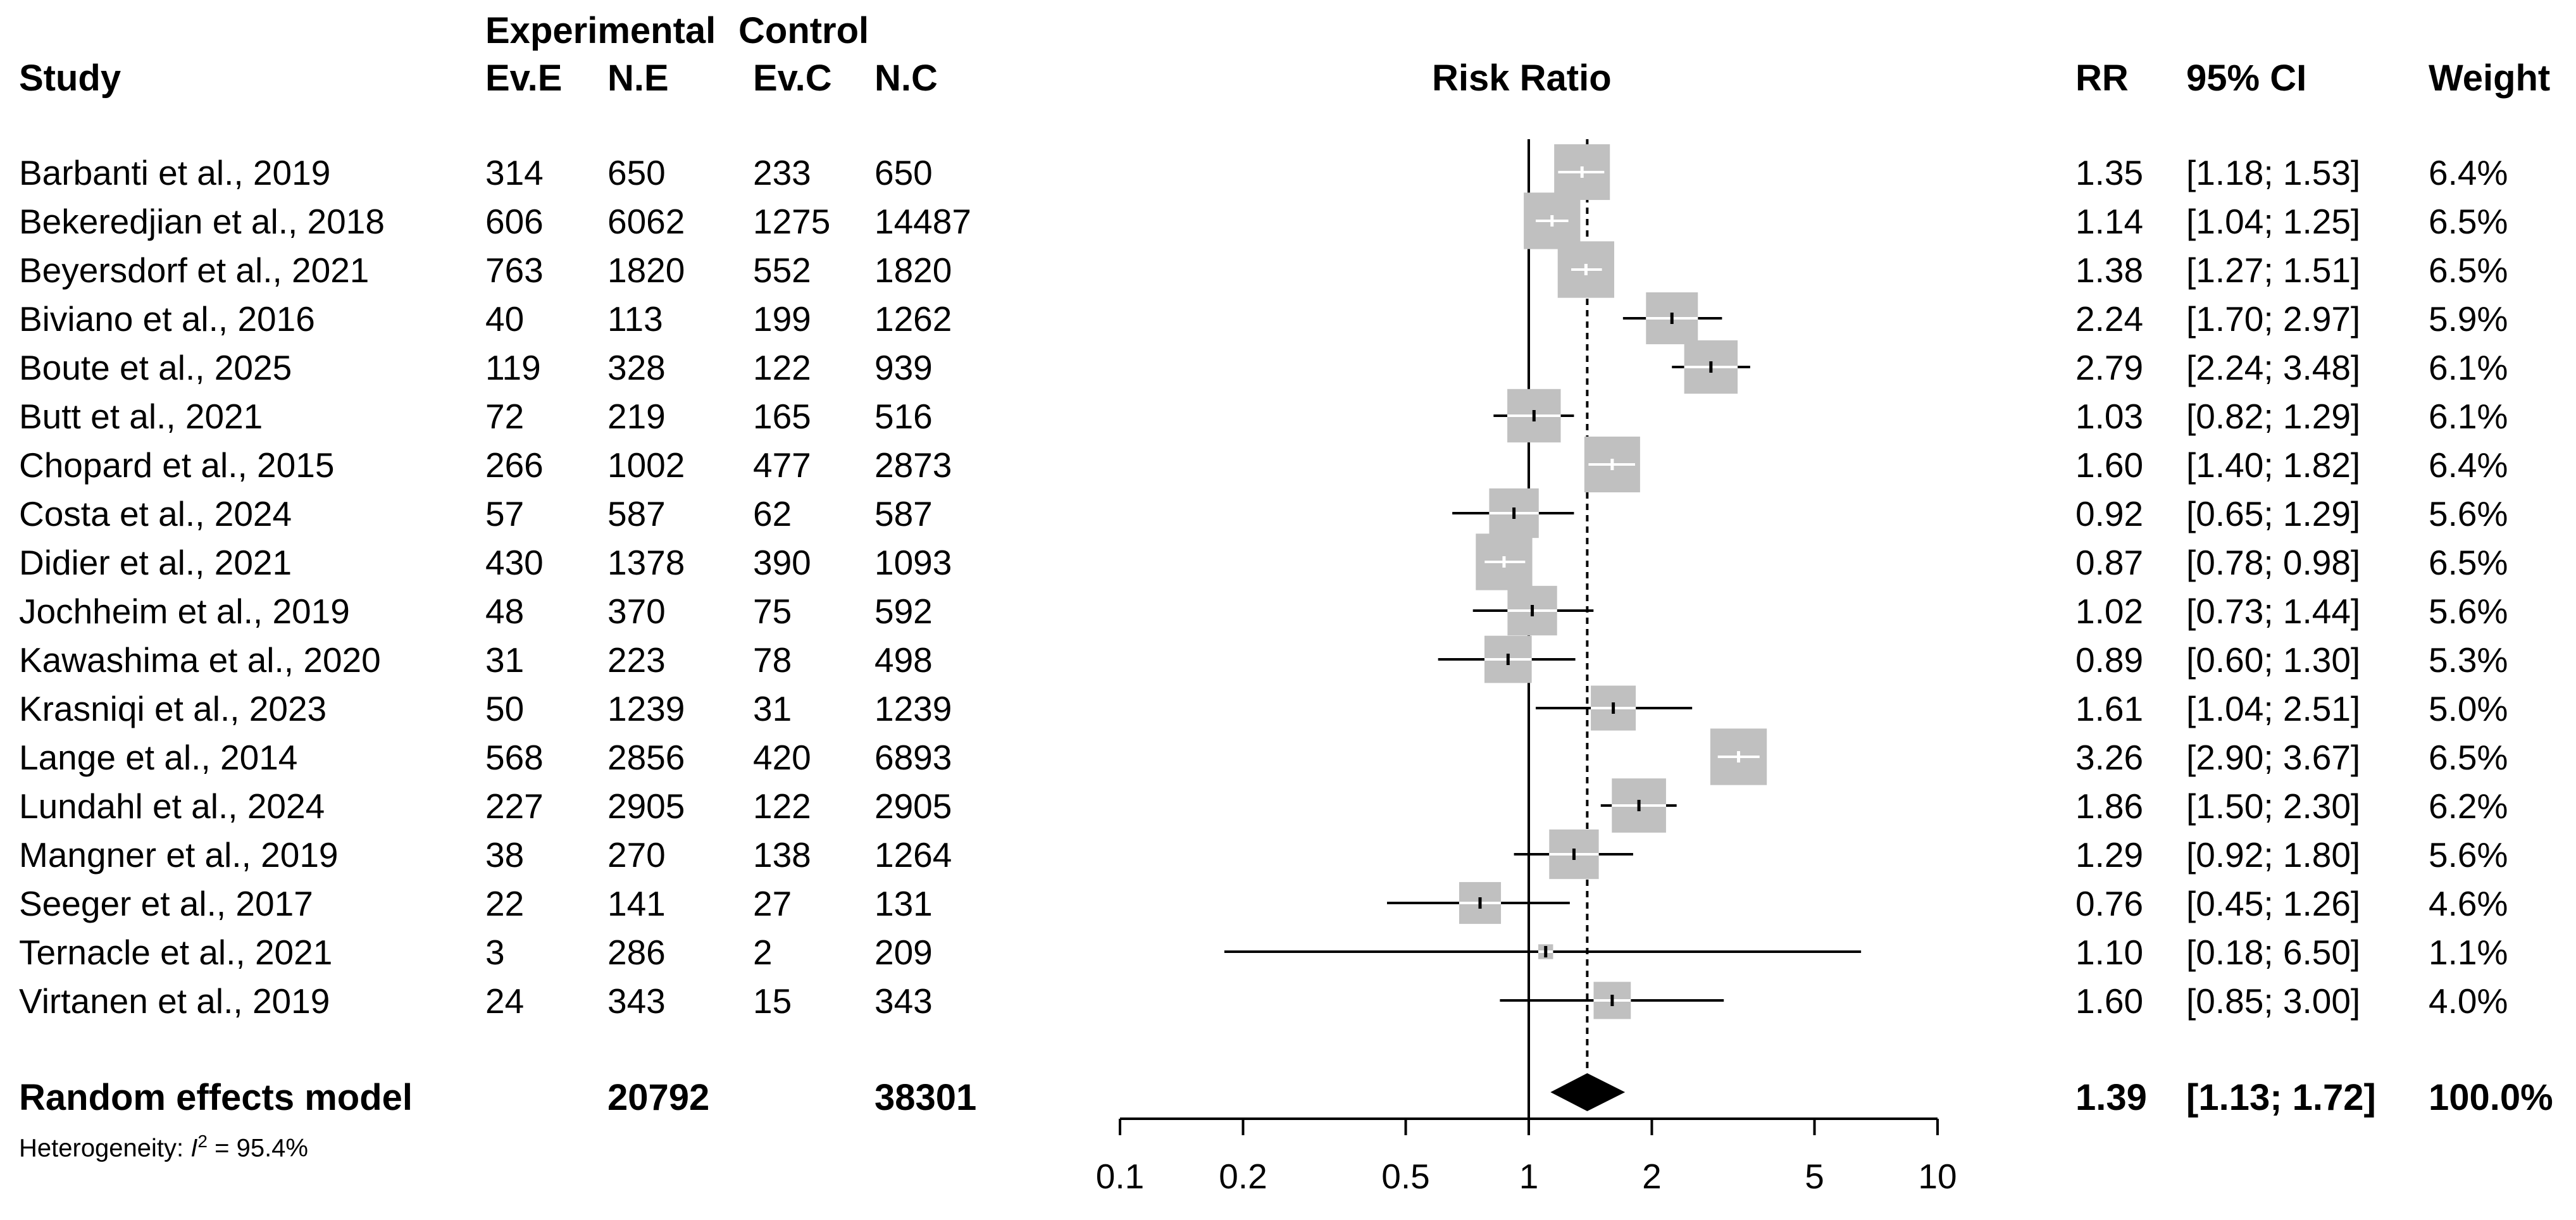 Image resolution: width=2576 pixels, height=1220 pixels. Describe the element at coordinates (773, 611) in the screenshot. I see `study-ev-c: 75` at that location.